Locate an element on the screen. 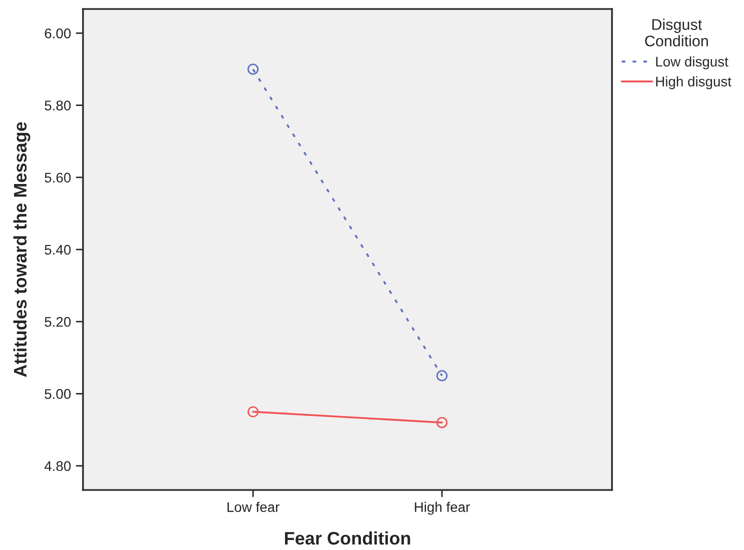  legend-label: High disgust is located at coordinates (694, 83).